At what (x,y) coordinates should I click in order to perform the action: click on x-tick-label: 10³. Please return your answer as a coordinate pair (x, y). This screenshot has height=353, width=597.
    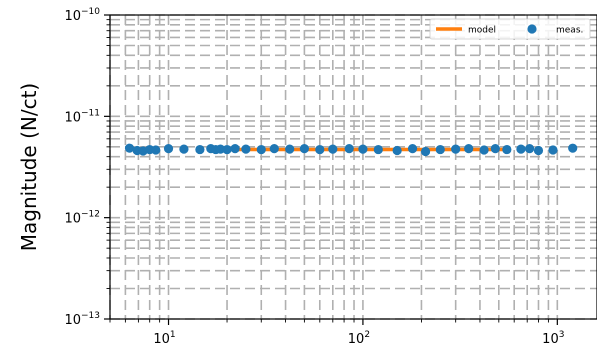
    Looking at the image, I should click on (553, 338).